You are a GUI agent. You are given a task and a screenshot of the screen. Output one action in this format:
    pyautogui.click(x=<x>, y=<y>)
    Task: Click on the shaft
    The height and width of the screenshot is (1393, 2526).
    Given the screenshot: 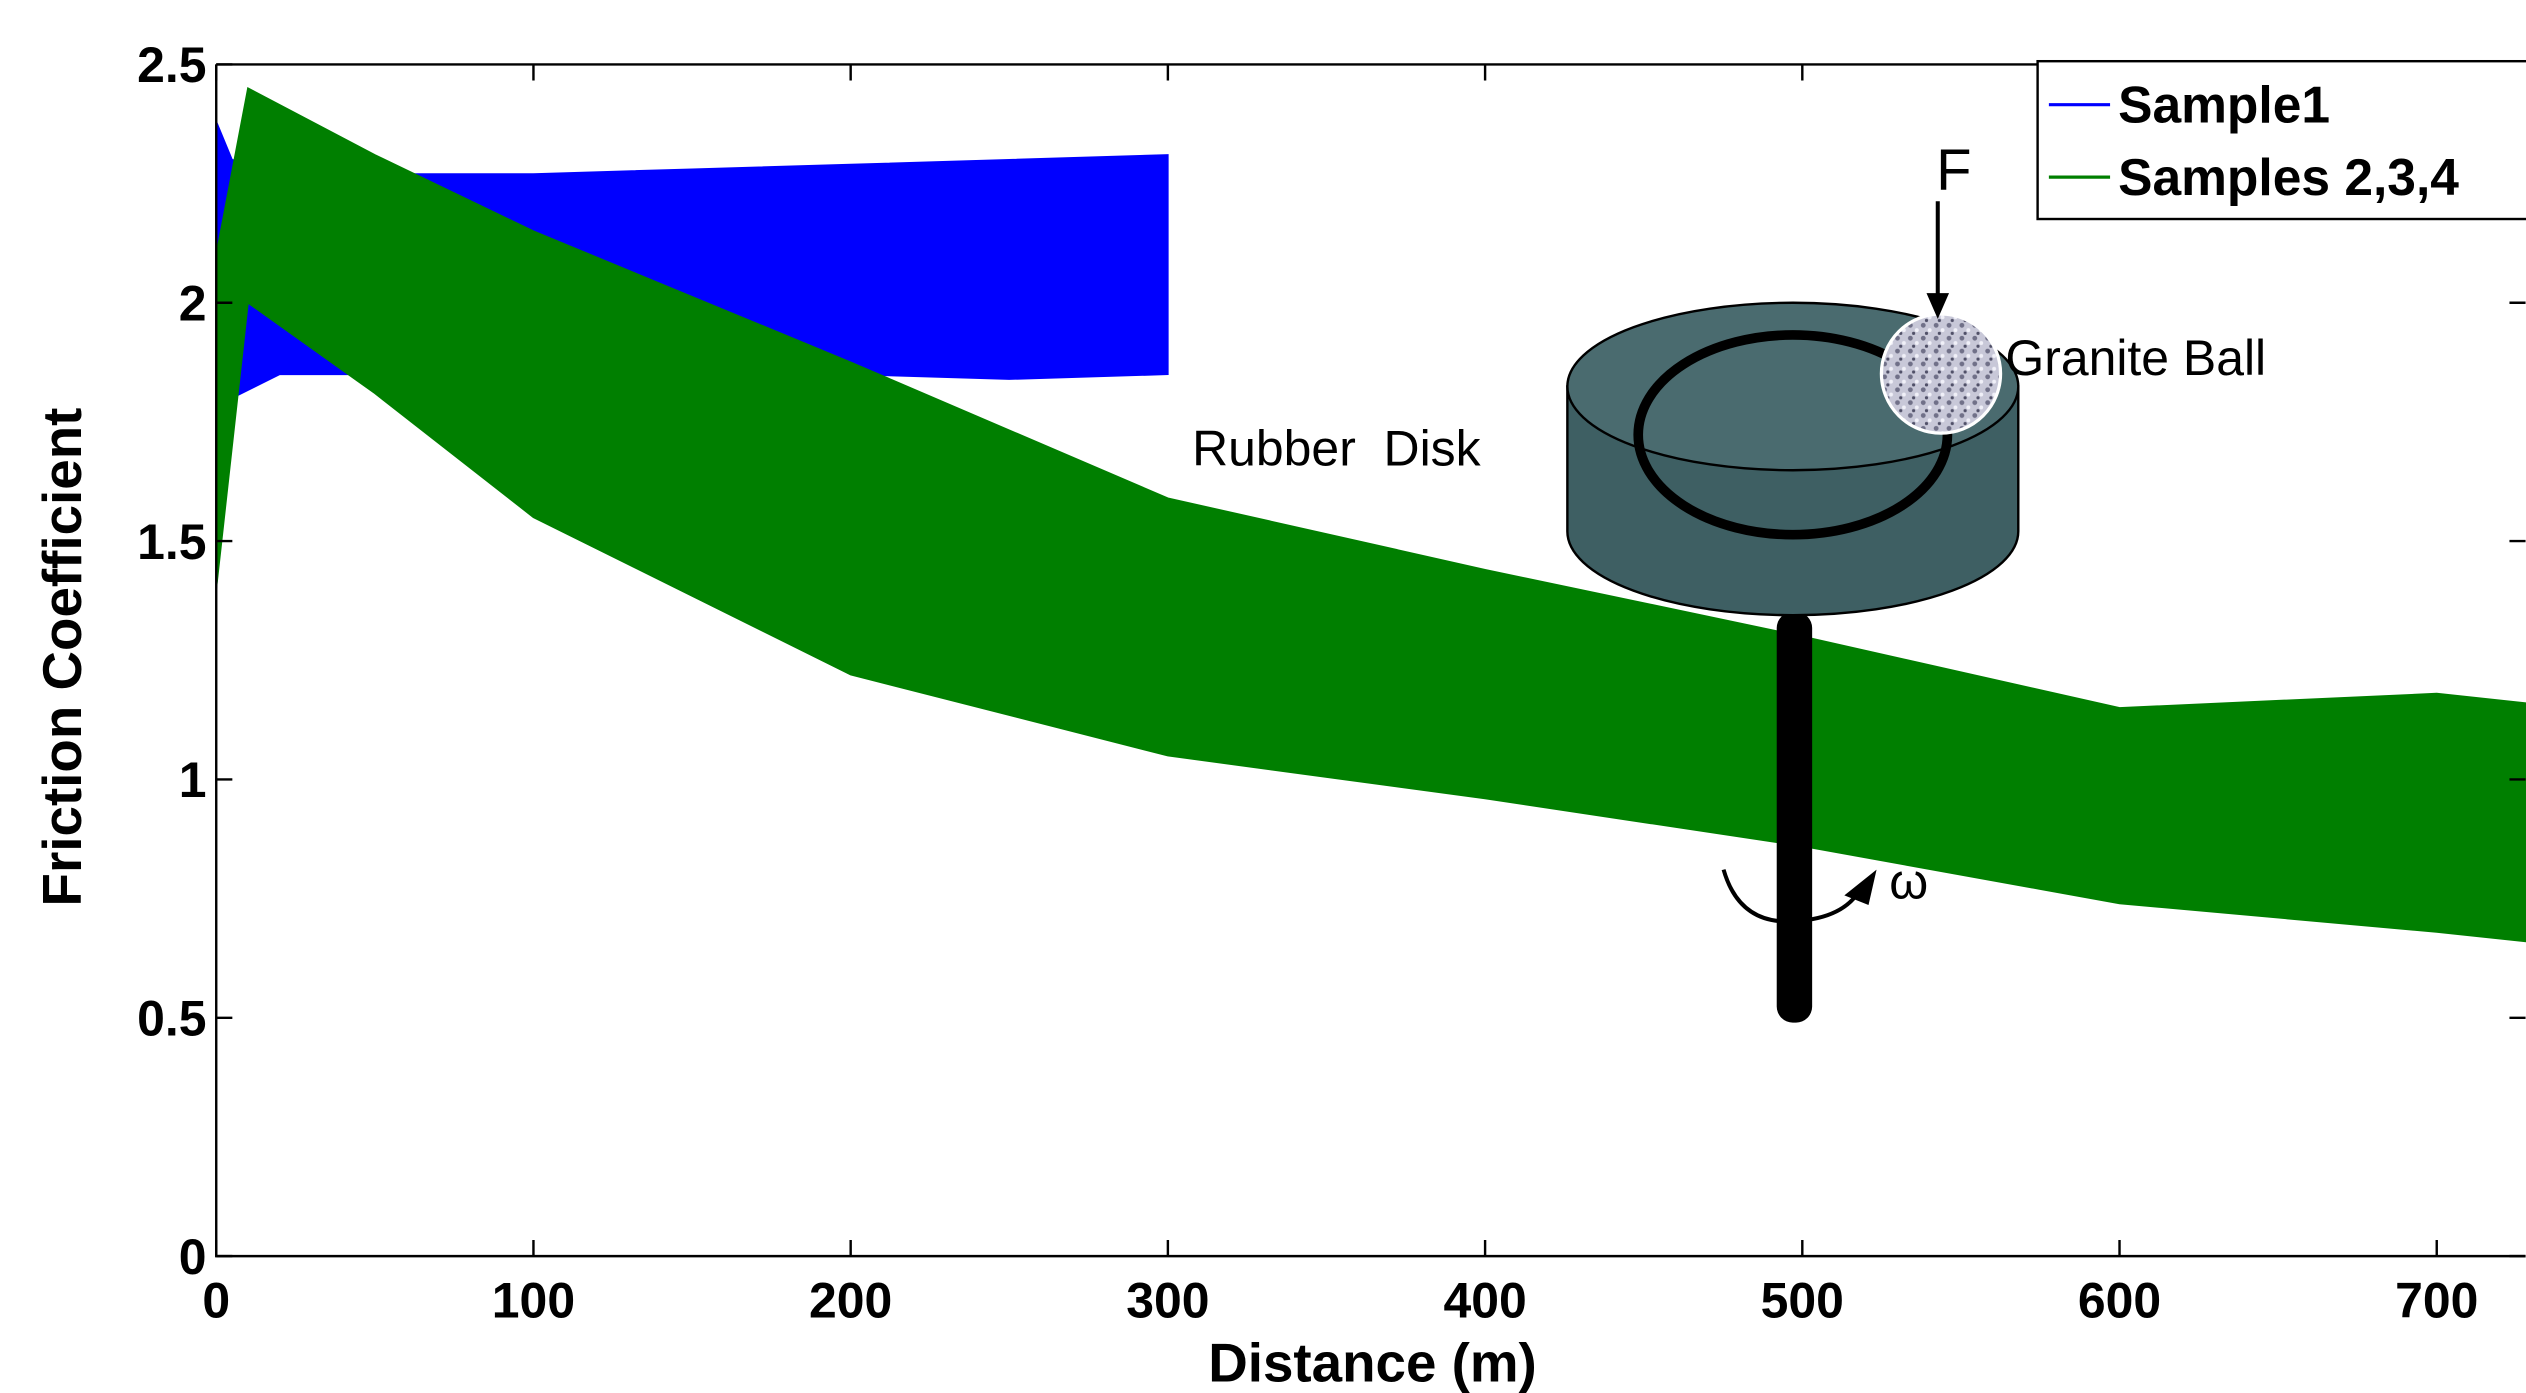 What is the action you would take?
    pyautogui.click(x=1794, y=817)
    